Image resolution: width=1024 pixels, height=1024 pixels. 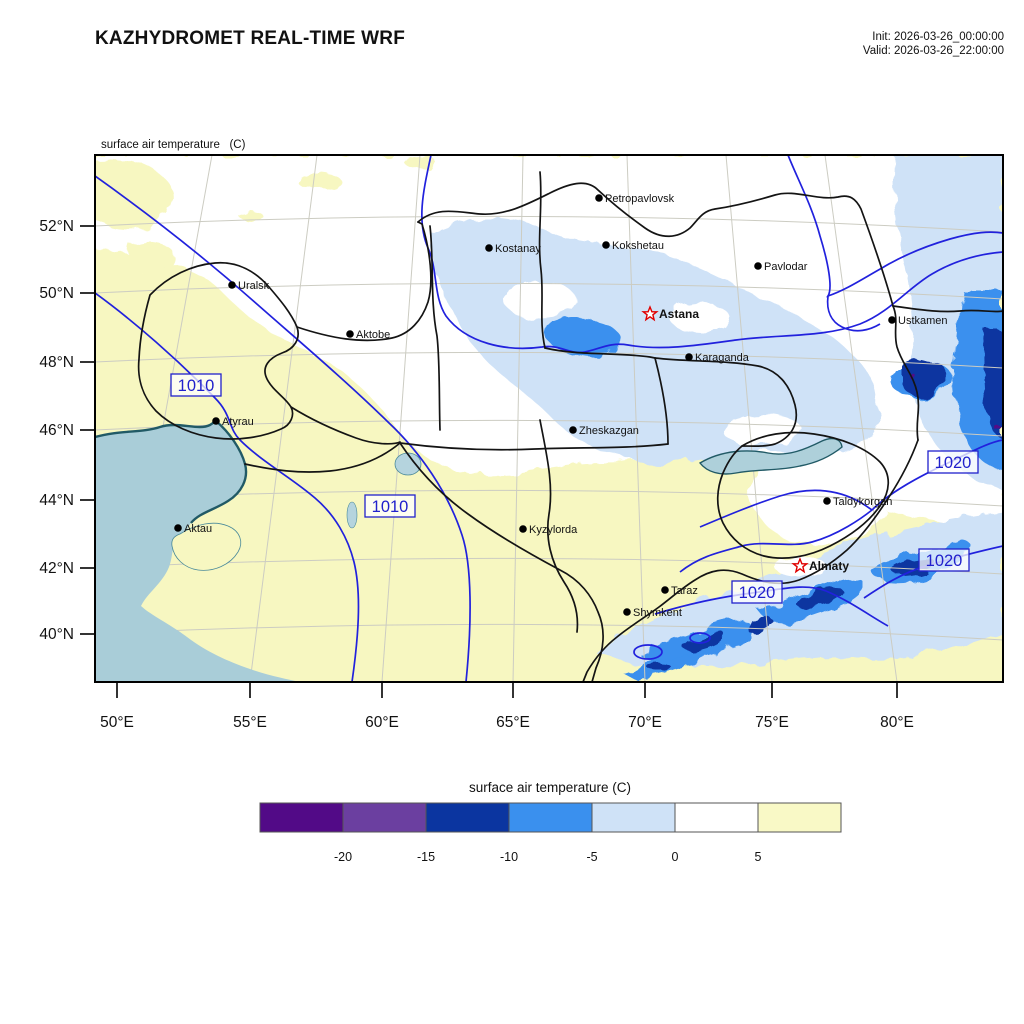 I want to click on svg-text: Karaganda, so click(x=722, y=358).